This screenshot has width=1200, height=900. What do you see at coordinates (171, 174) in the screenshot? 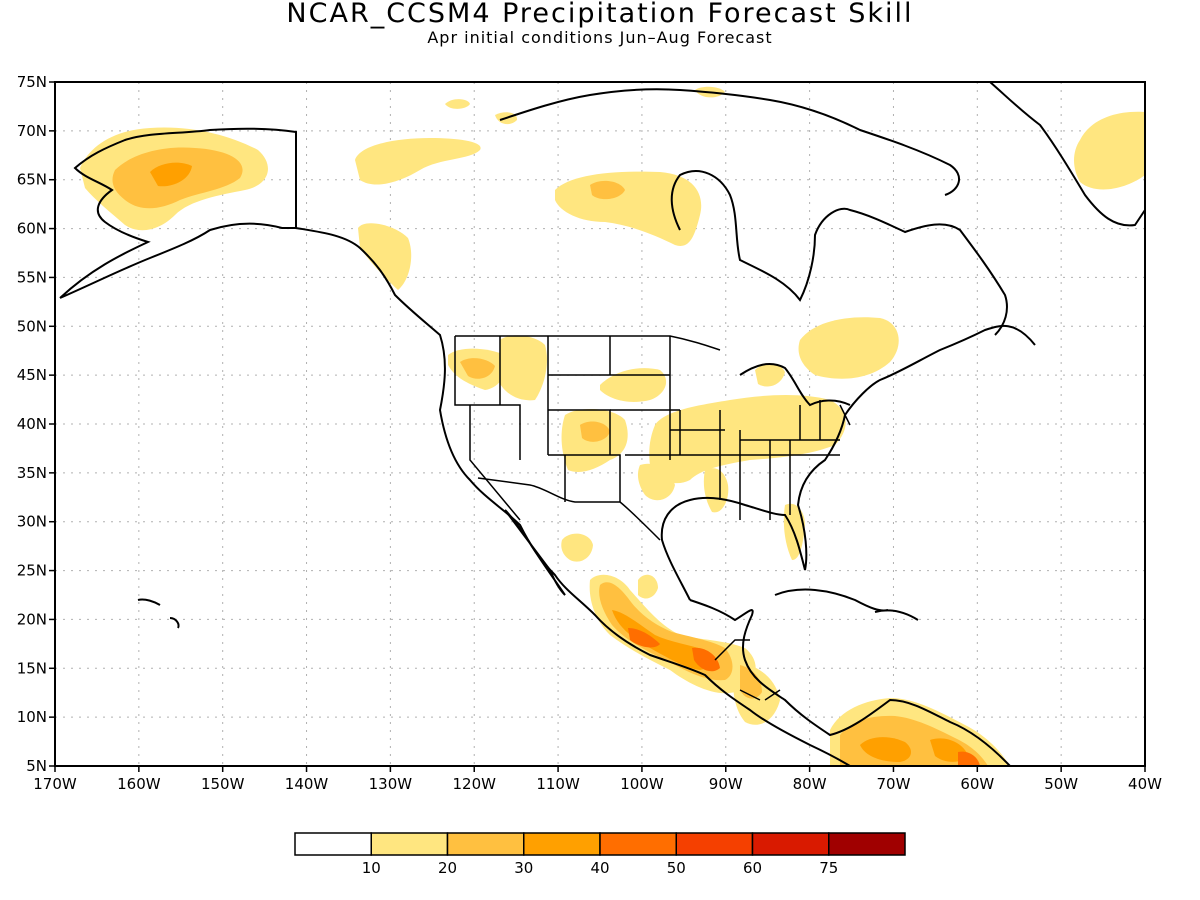
I see `skill-region-alaska-peak` at bounding box center [171, 174].